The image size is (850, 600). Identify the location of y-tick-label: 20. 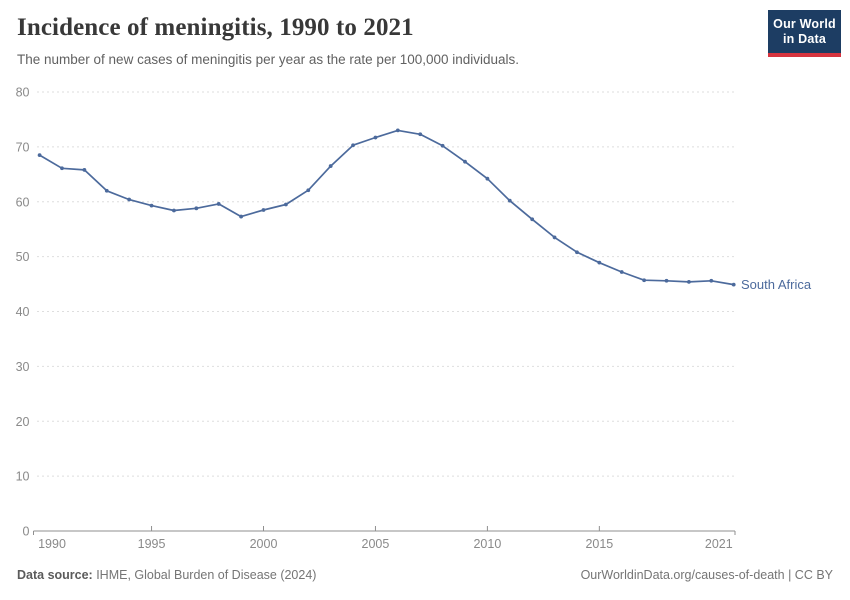
(23, 422).